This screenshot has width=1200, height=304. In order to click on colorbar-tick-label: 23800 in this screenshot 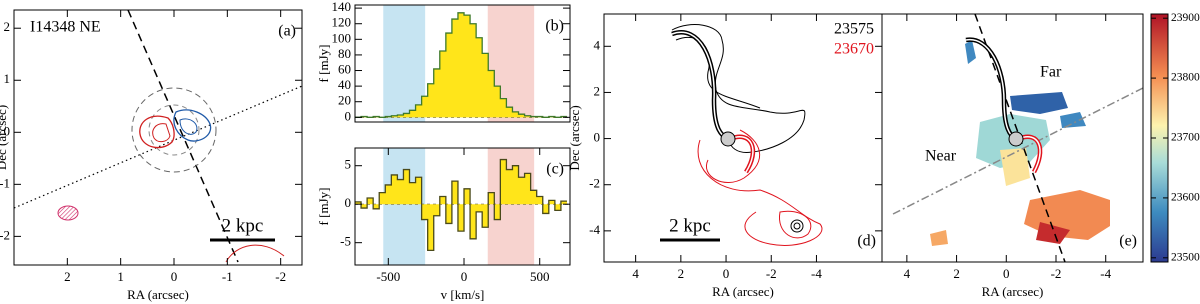, I will do `click(1185, 78)`.